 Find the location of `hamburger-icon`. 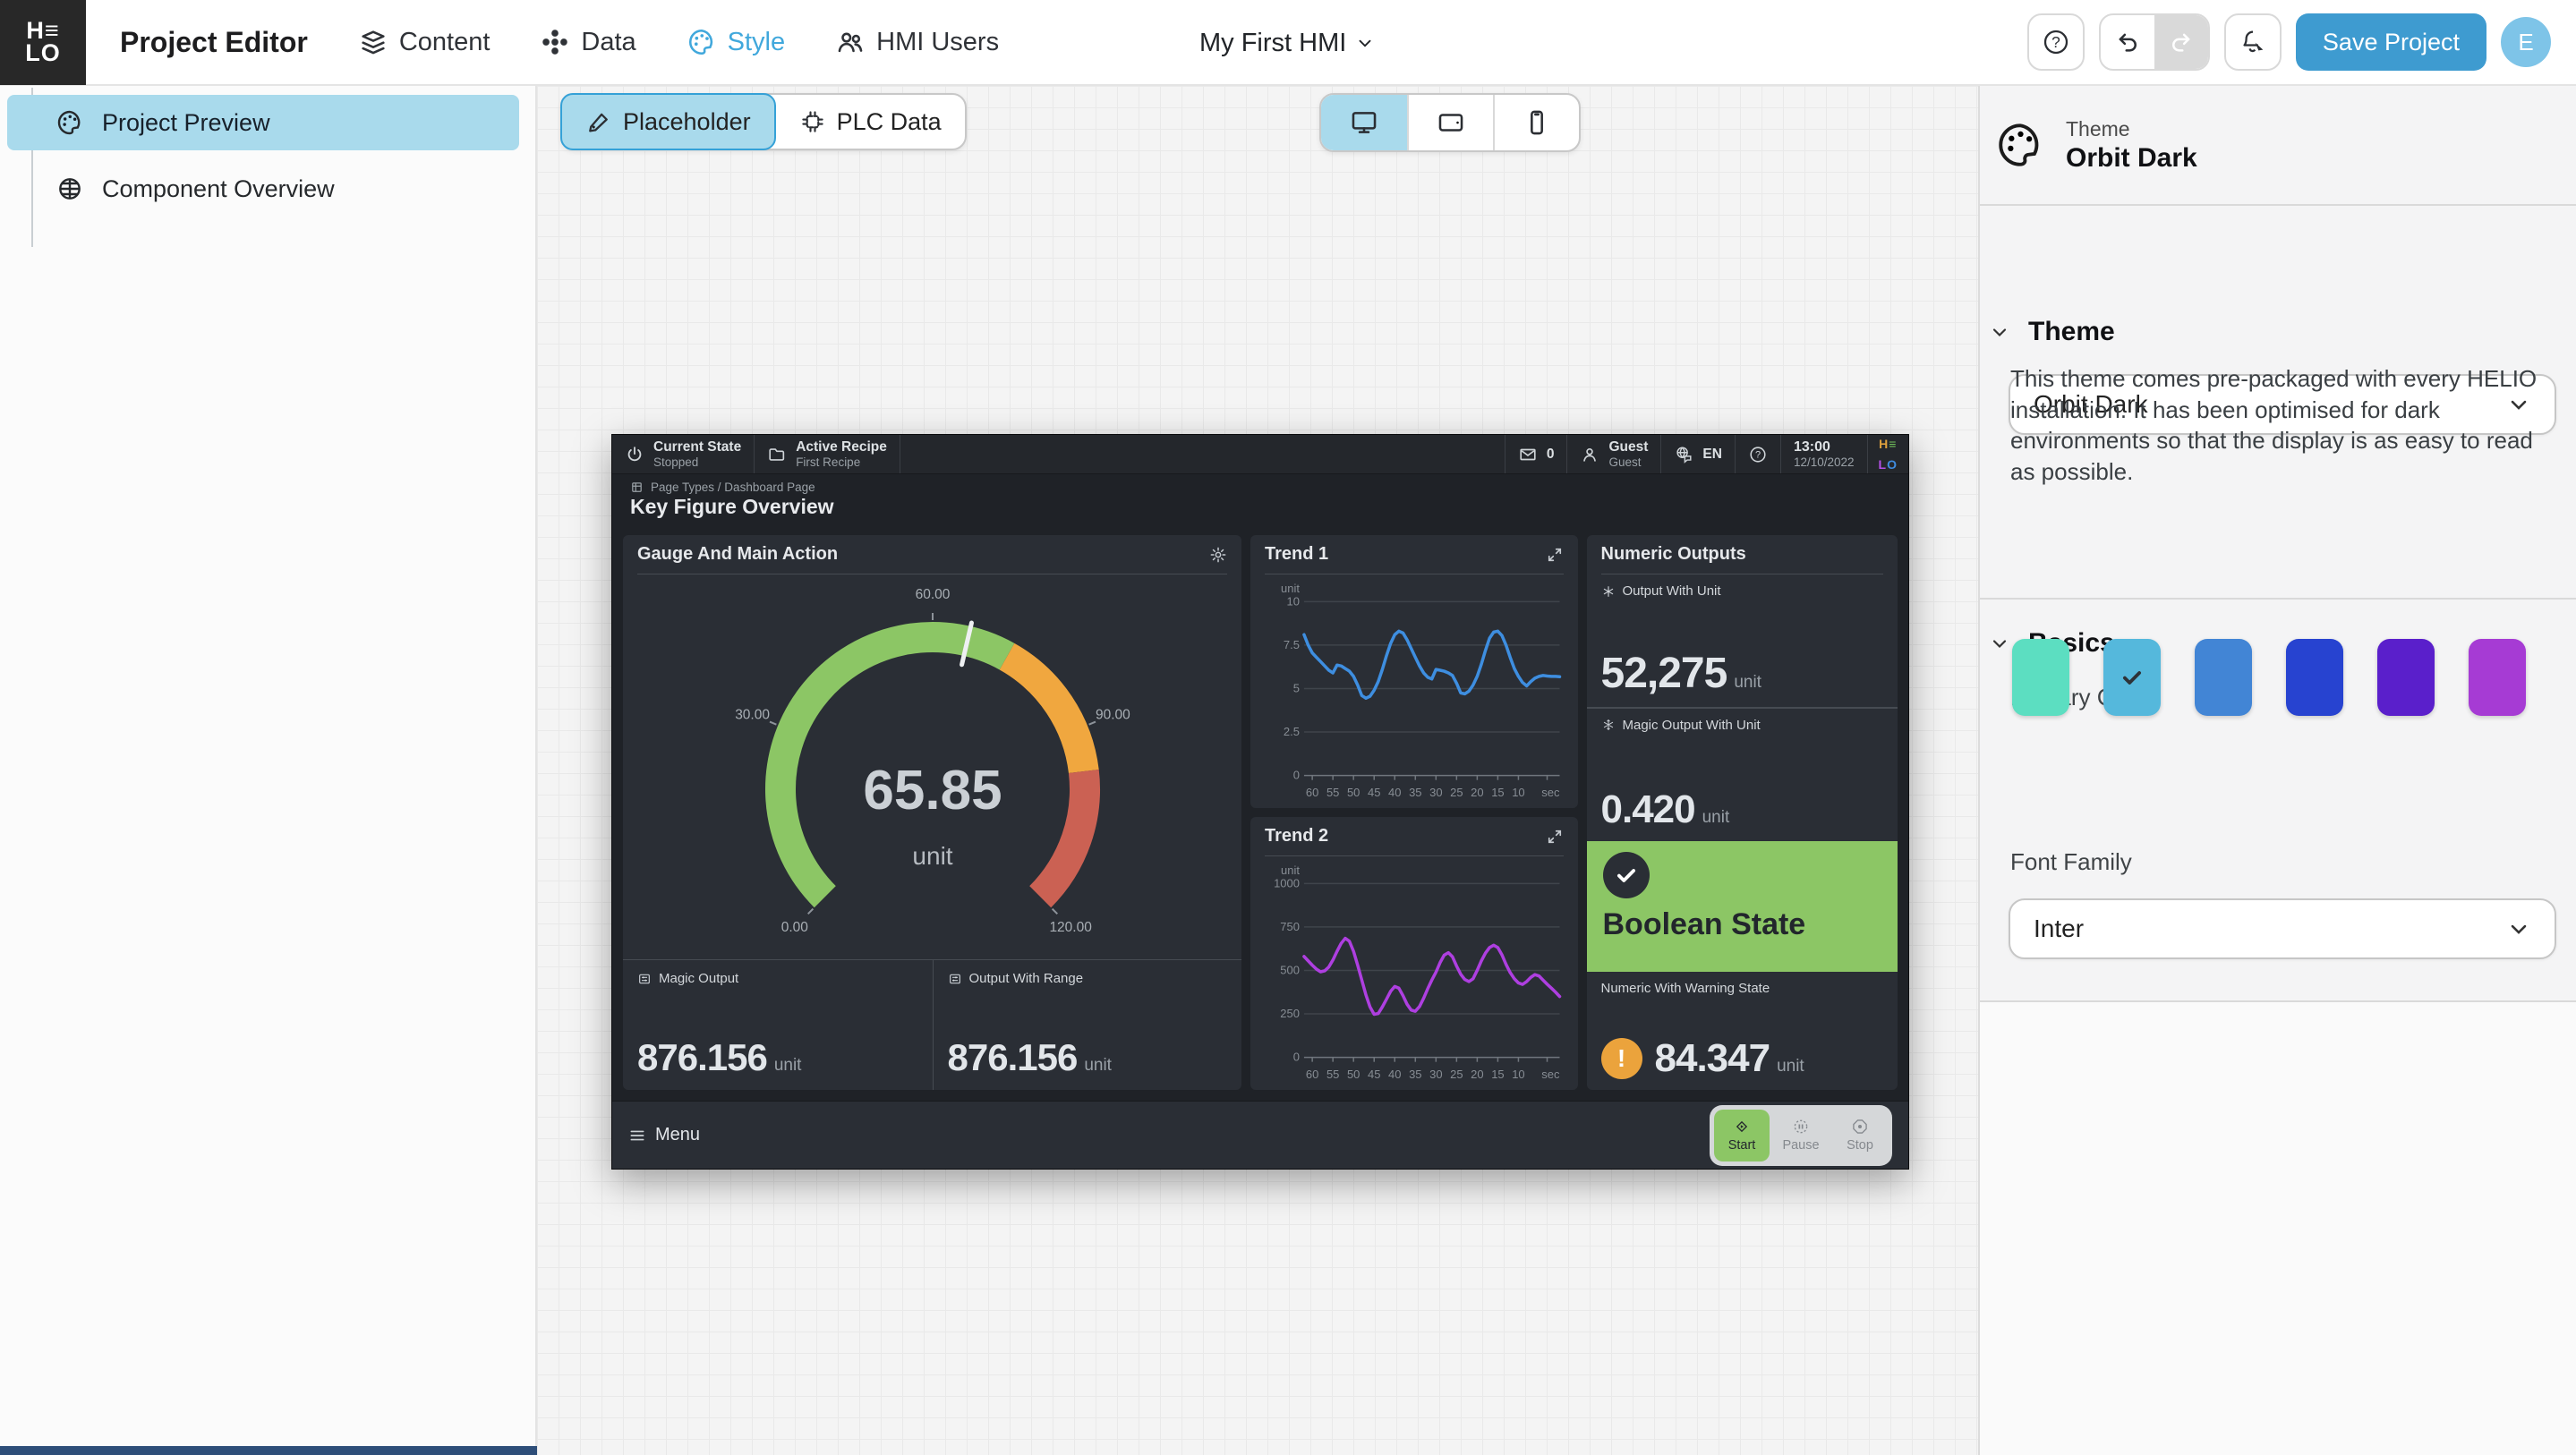

hamburger-icon is located at coordinates (637, 1135).